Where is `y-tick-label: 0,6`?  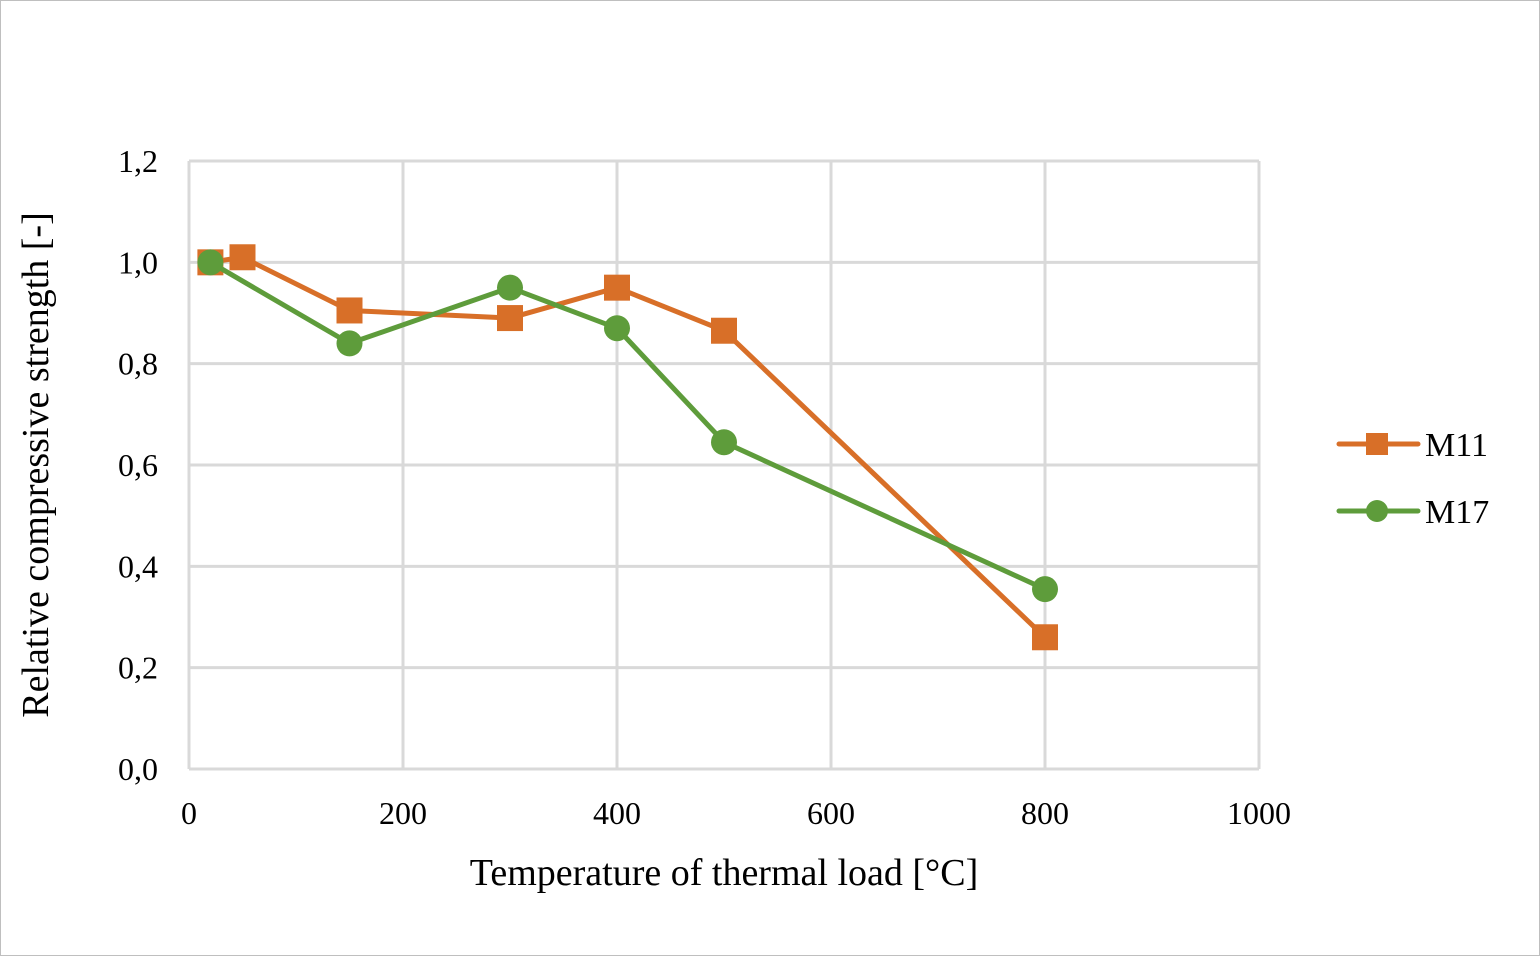
y-tick-label: 0,6 is located at coordinates (138, 465).